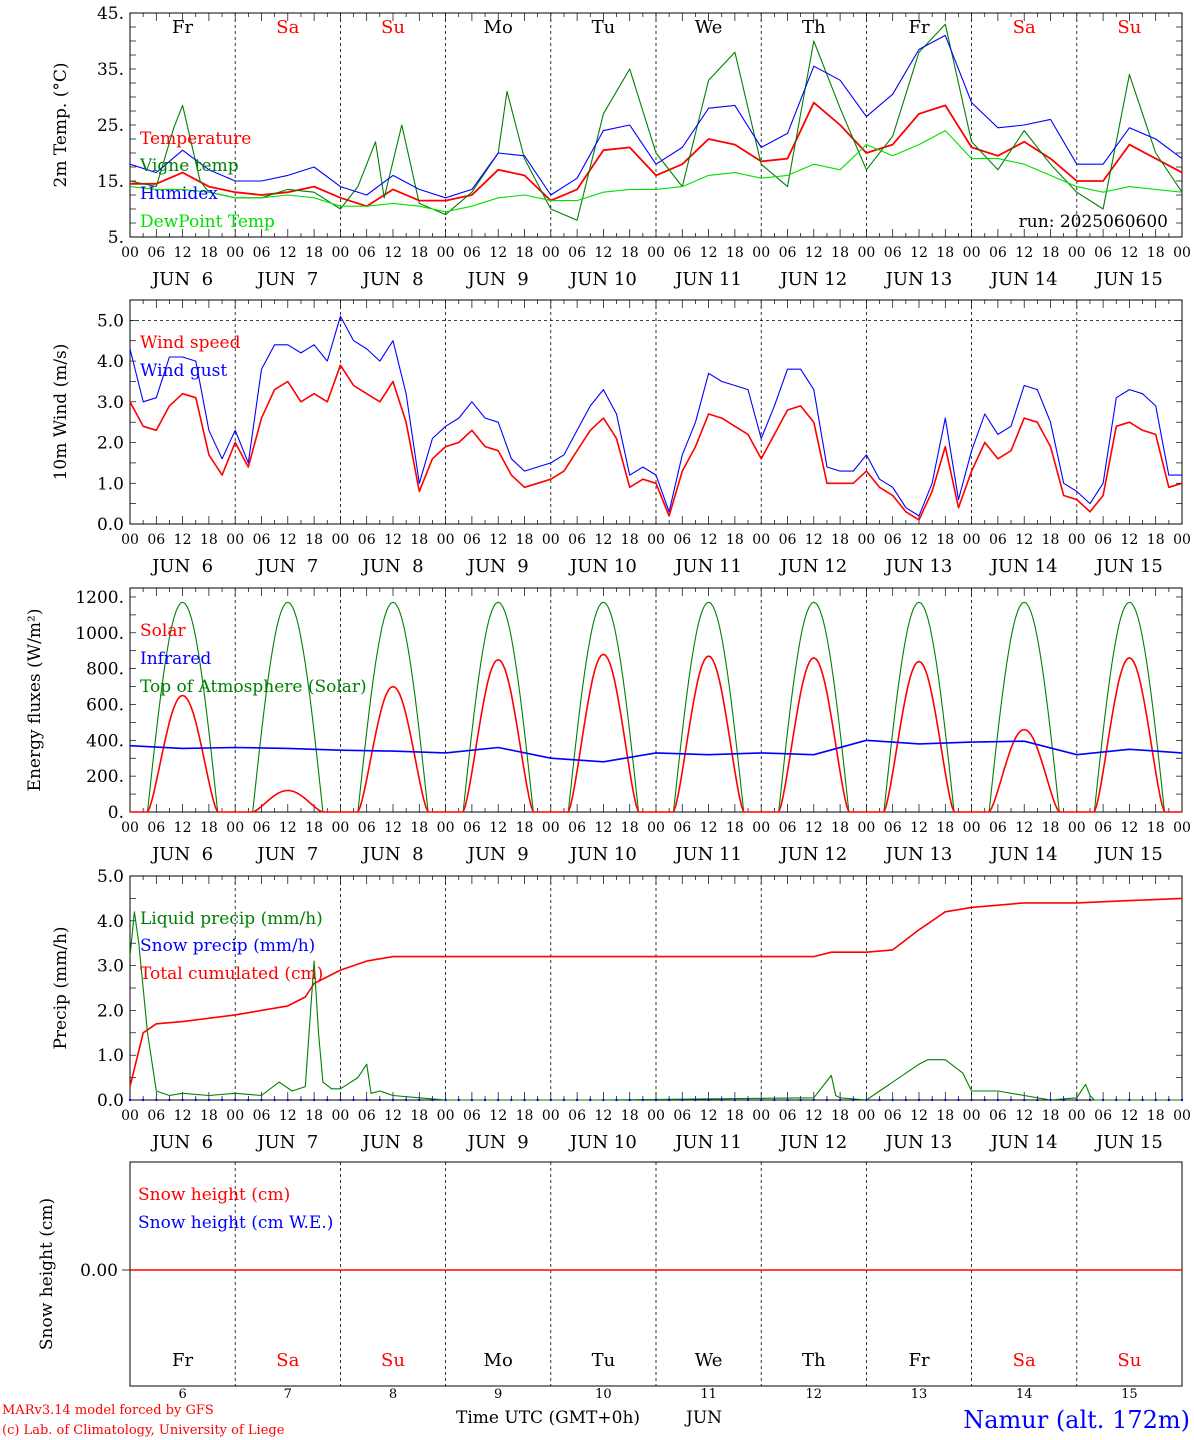 This screenshot has width=1194, height=1440. What do you see at coordinates (61, 124) in the screenshot?
I see `ylabel-temp: 2m Temp. (°C)` at bounding box center [61, 124].